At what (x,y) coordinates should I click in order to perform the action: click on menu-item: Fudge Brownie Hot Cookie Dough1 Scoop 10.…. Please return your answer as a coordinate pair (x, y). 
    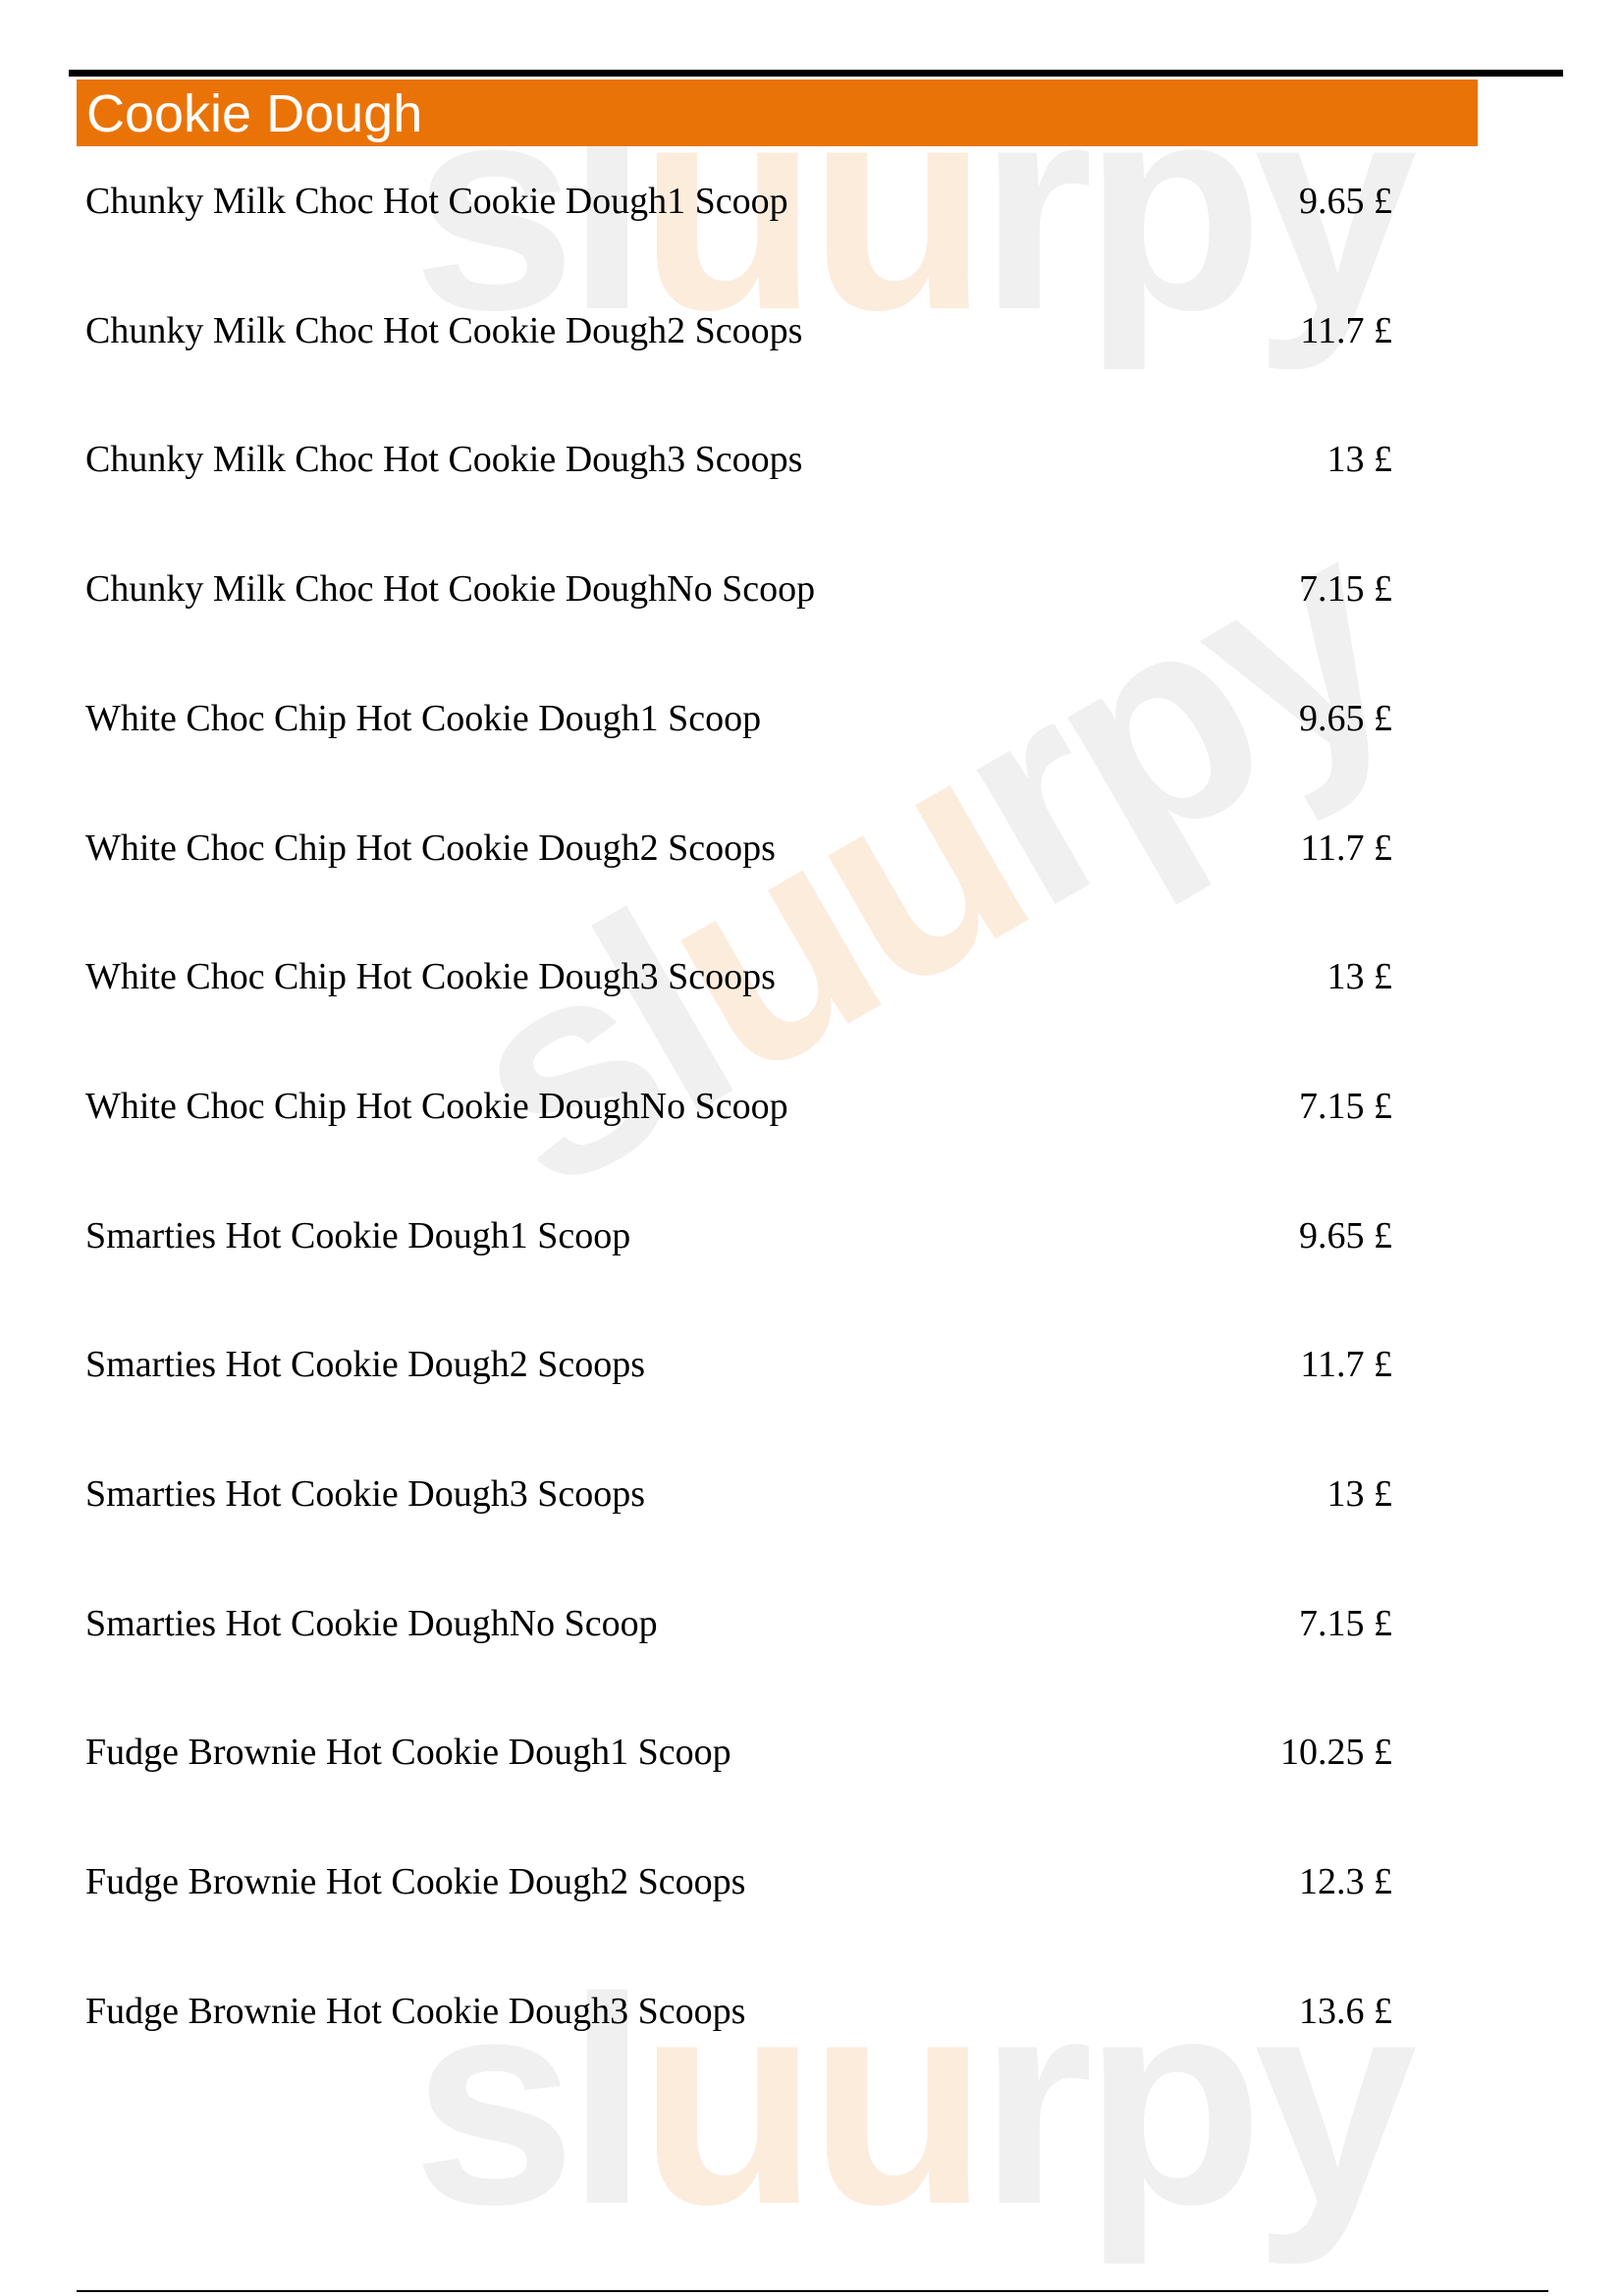
    Looking at the image, I should click on (738, 1755).